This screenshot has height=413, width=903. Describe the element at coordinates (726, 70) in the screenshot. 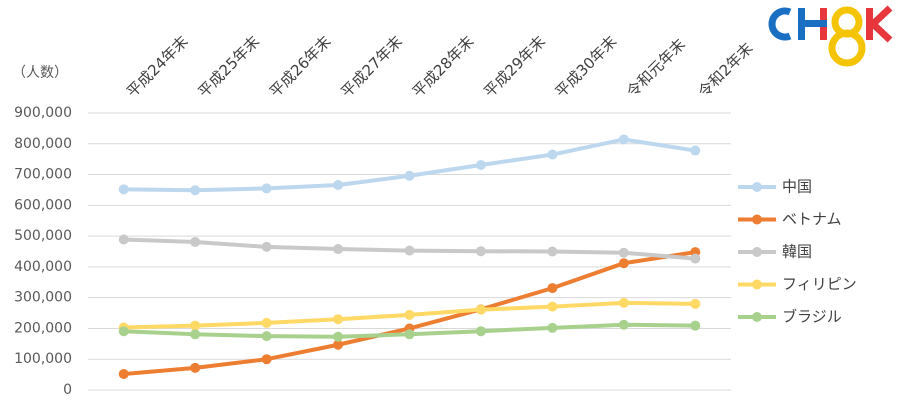

I see `x-tick-label: 令和2年末` at that location.